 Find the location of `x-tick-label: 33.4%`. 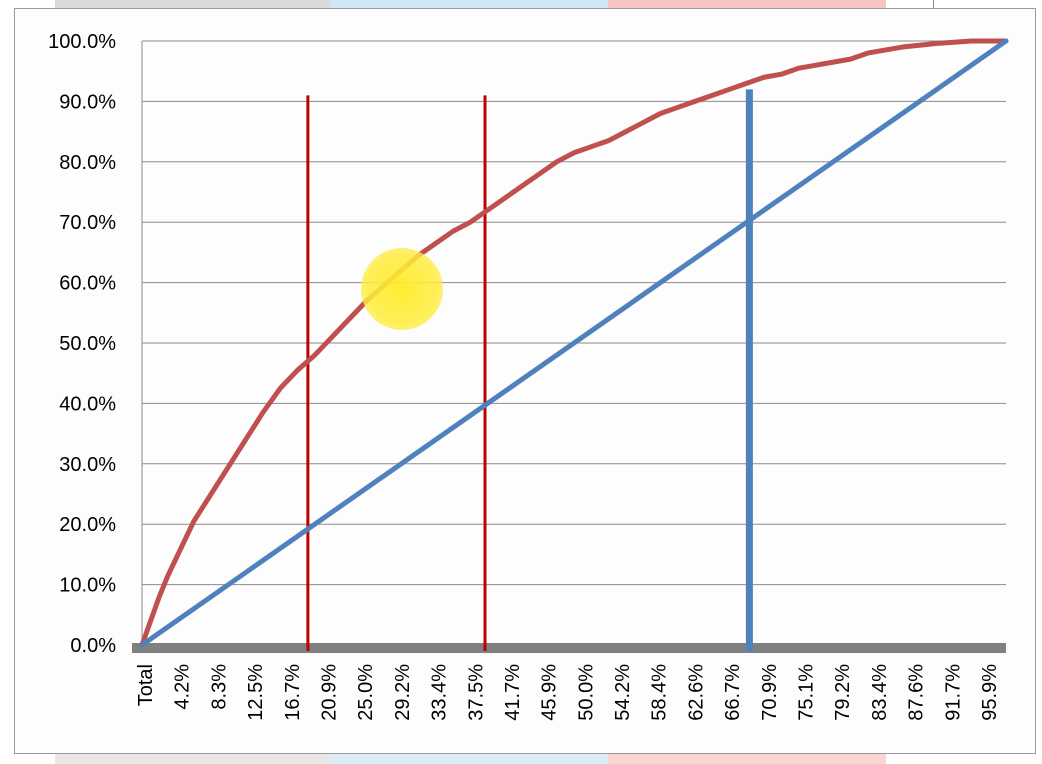

x-tick-label: 33.4% is located at coordinates (440, 692).